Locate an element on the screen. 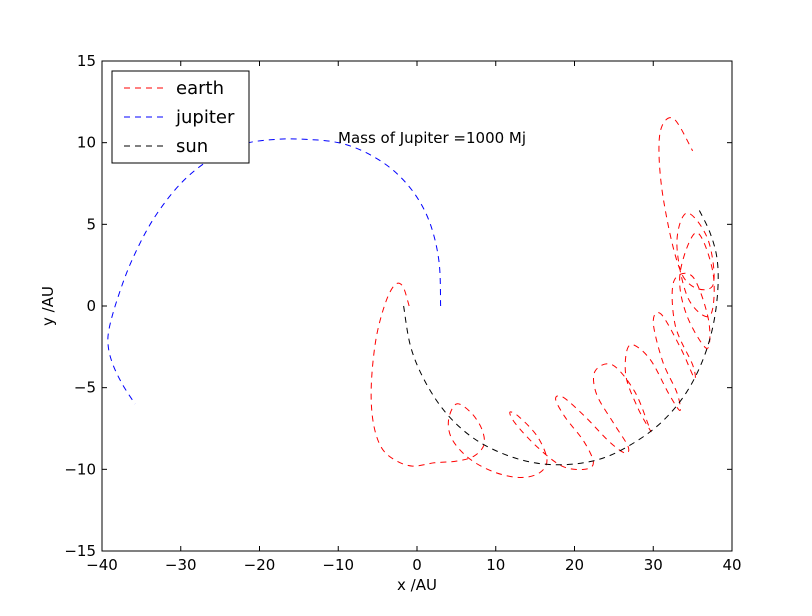 The height and width of the screenshot is (616, 812). x-tick-label: 20 is located at coordinates (574, 565).